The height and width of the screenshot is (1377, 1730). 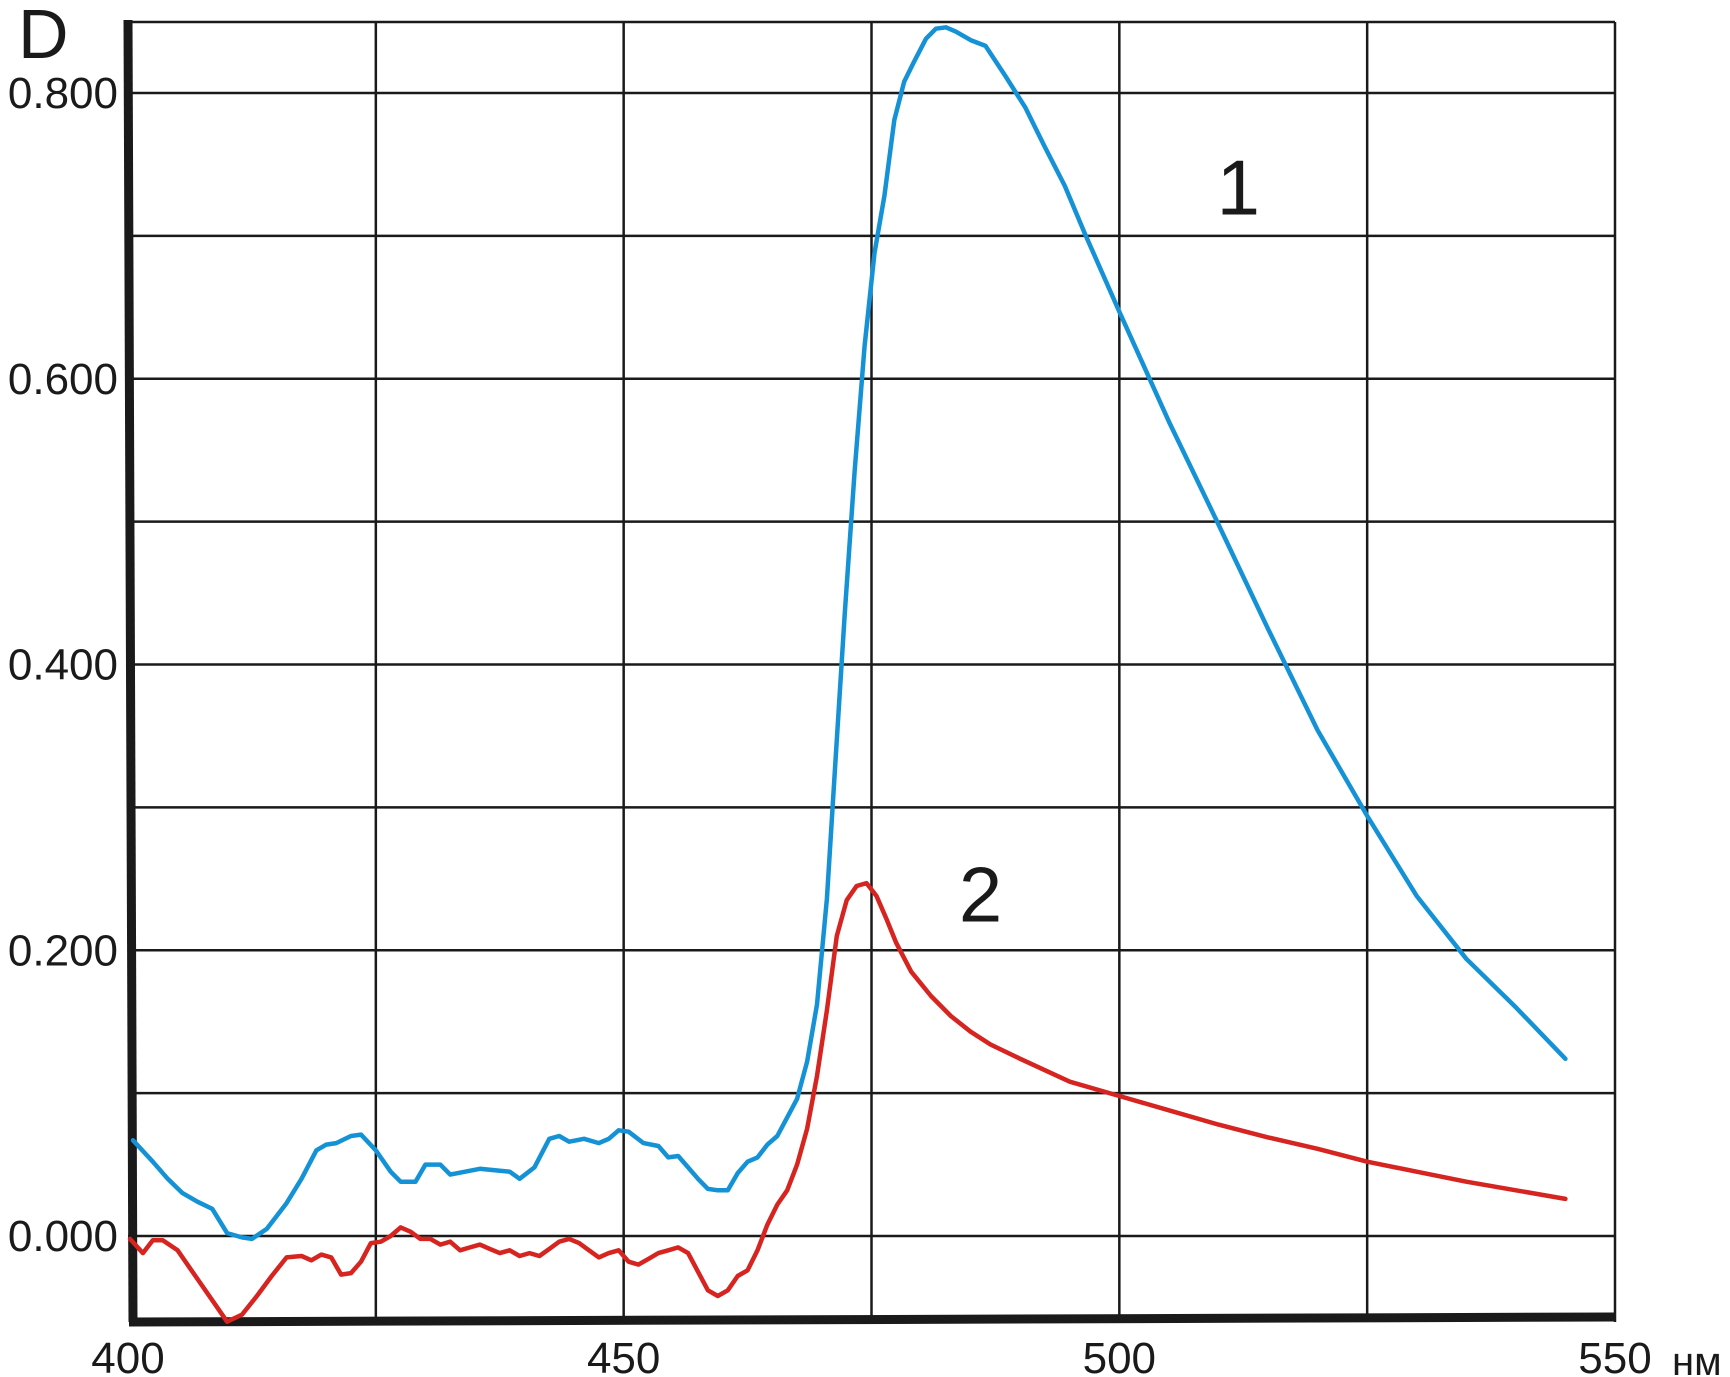 I want to click on y-tick-label: 0.800, so click(x=63, y=93).